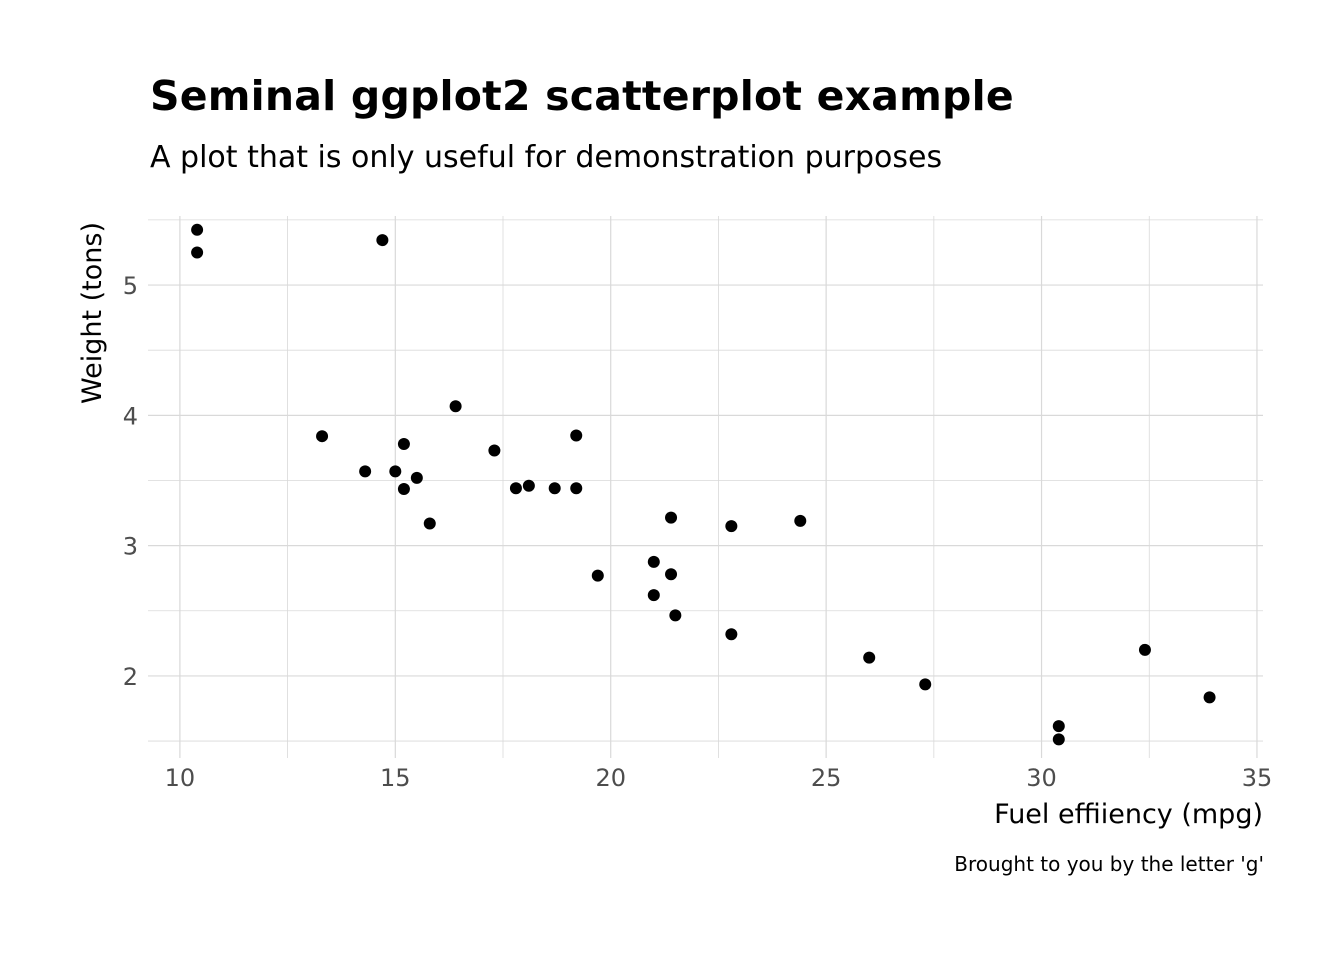 This screenshot has height=960, width=1344. I want to click on y-tick-label: 4, so click(130, 416).